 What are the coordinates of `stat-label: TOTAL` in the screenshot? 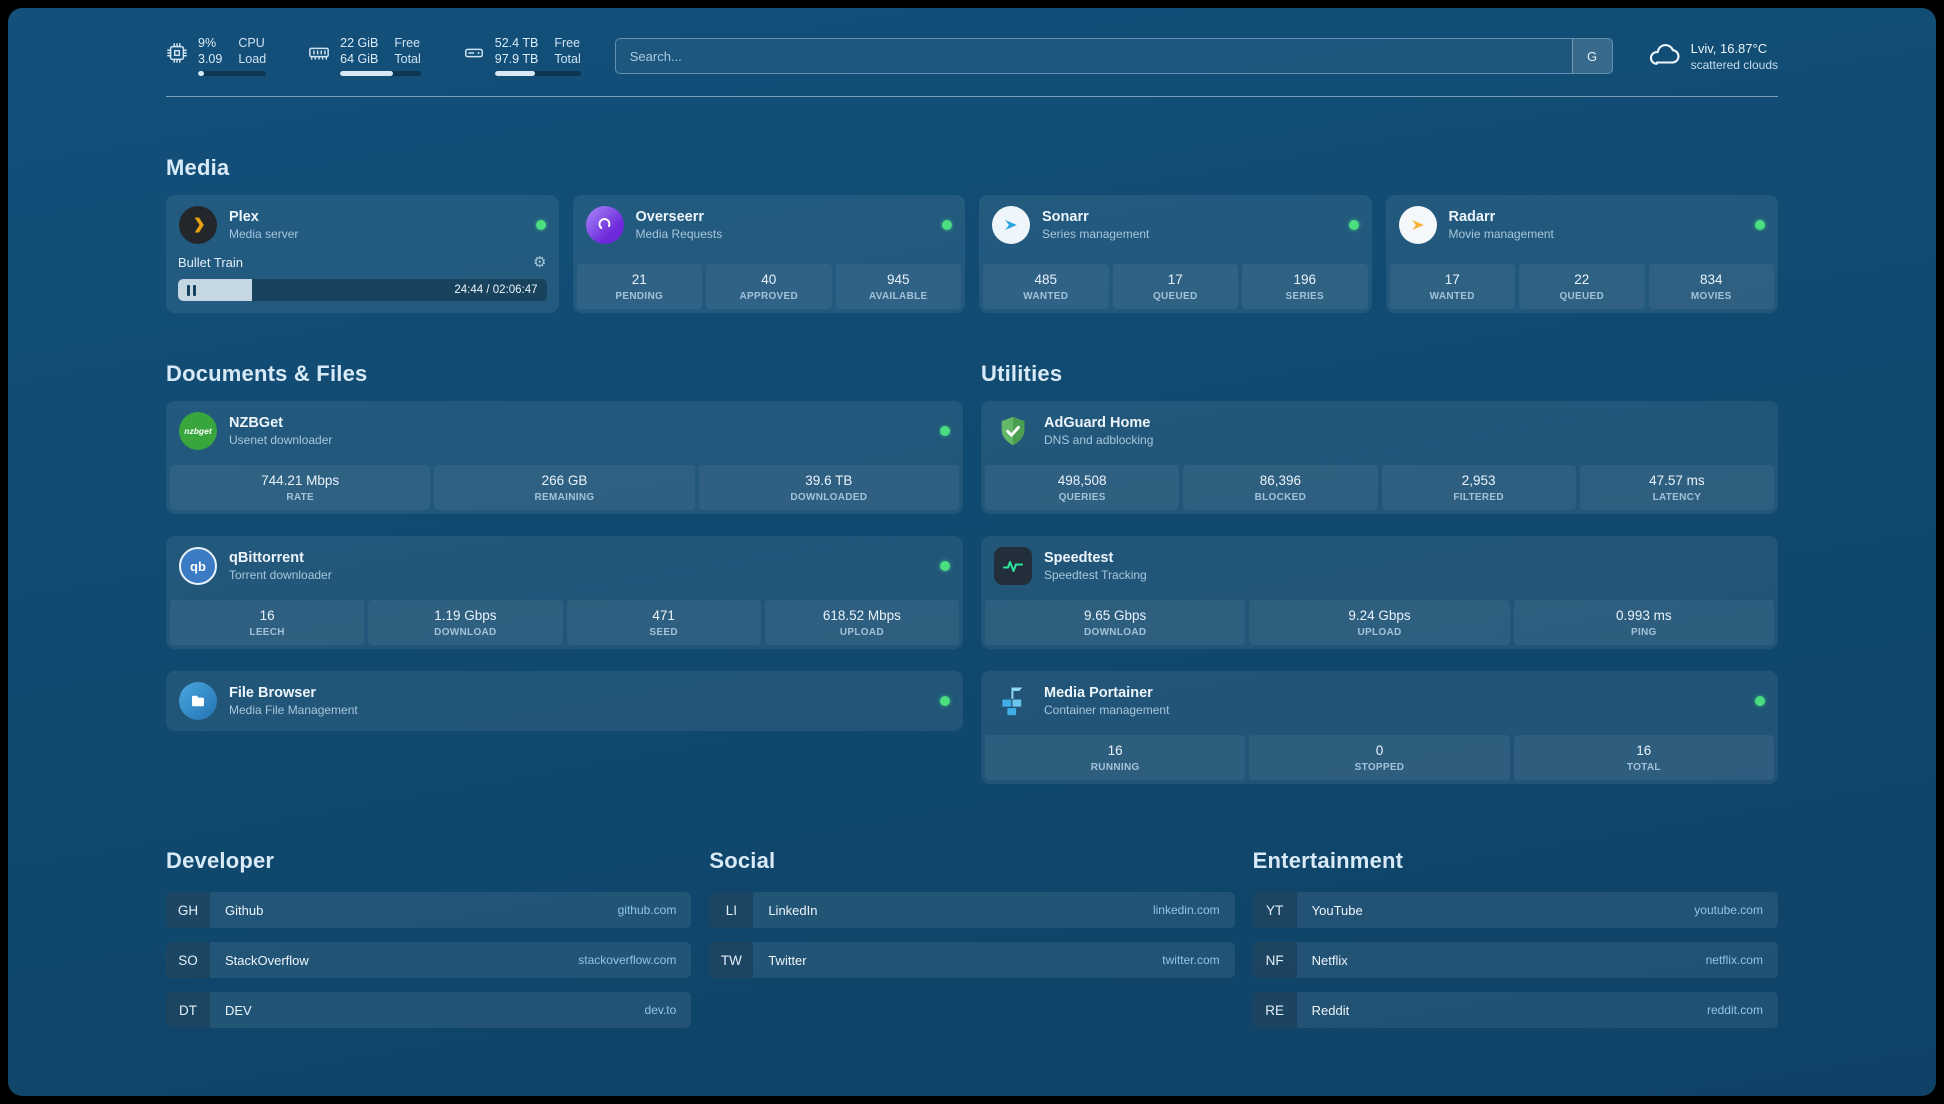 It's located at (1643, 767).